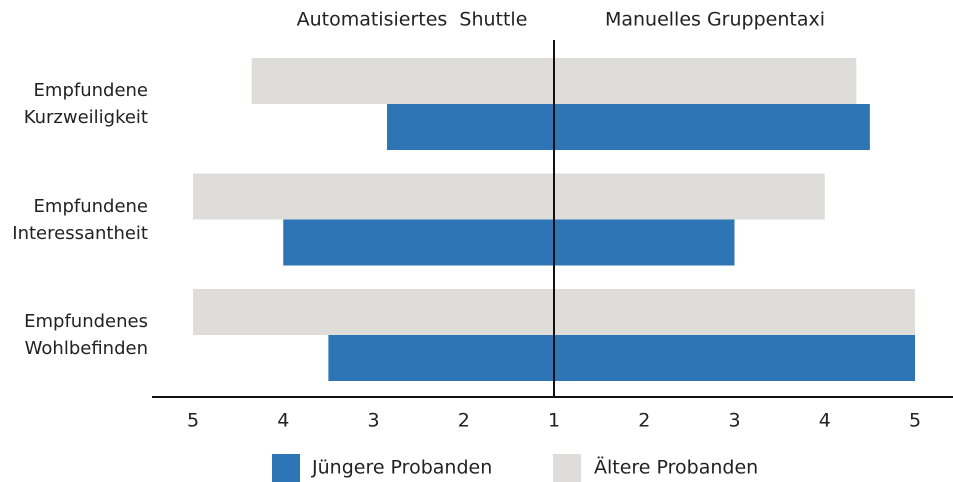 This screenshot has width=953, height=482. I want to click on legend-label: Jüngere Probanden, so click(401, 468).